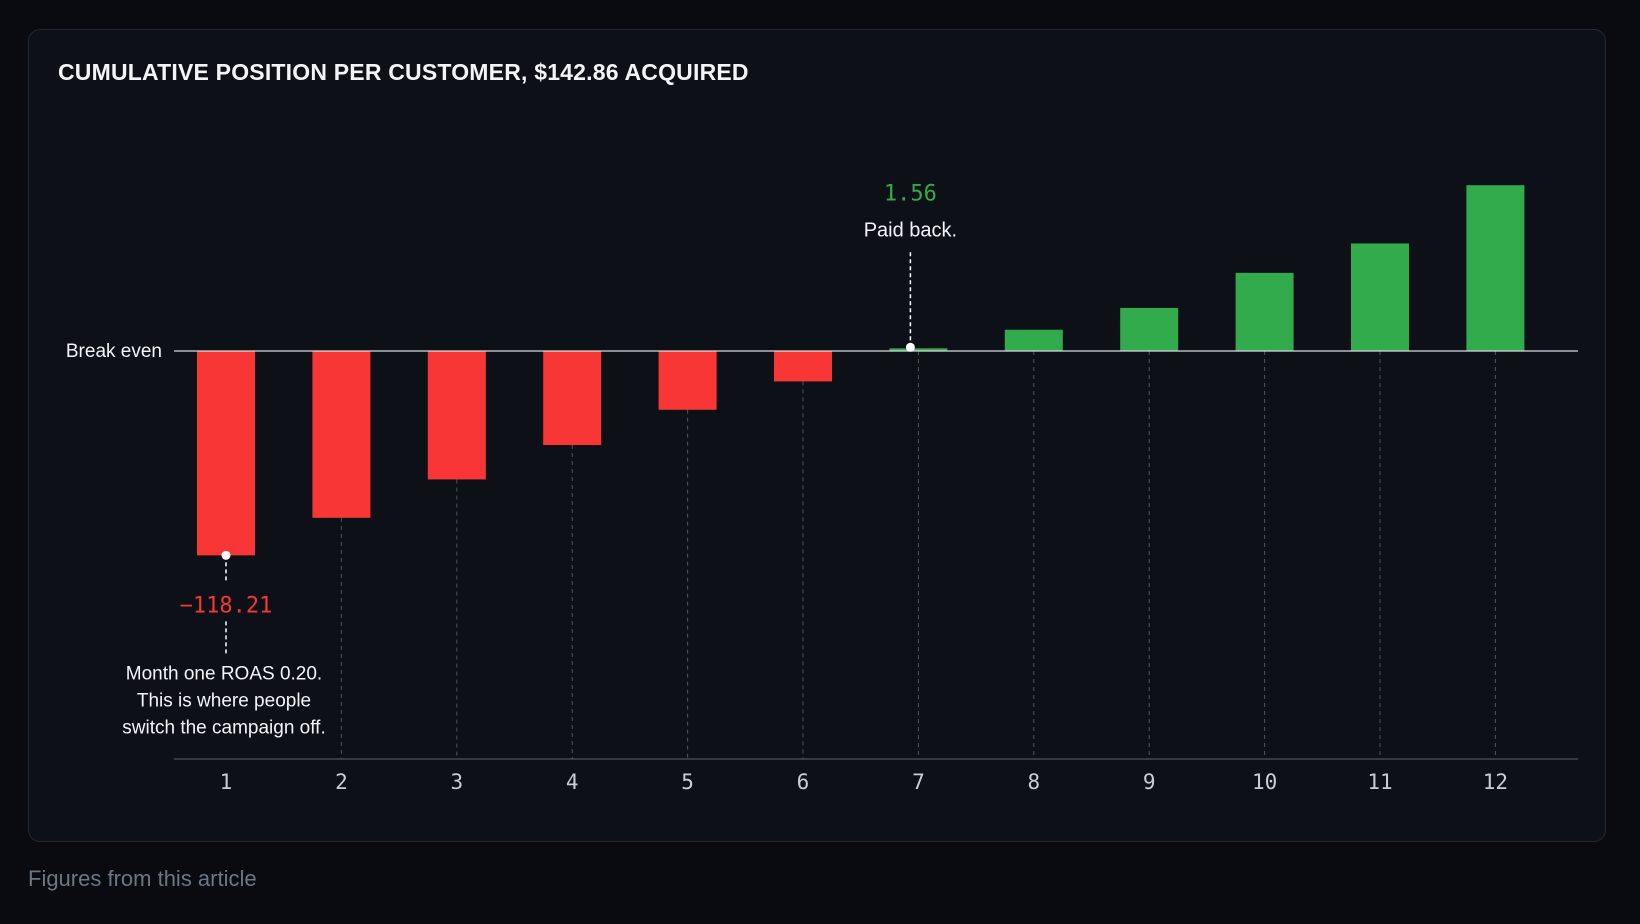 This screenshot has width=1640, height=924. I want to click on annotation-note-line: Paid back., so click(910, 230).